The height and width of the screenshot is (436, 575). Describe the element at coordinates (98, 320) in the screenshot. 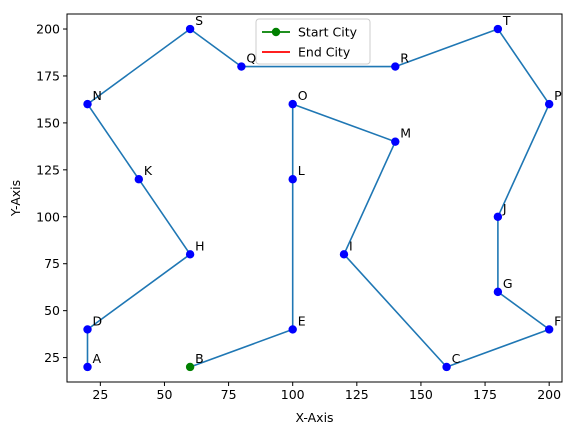

I see `city-label-d: D` at that location.